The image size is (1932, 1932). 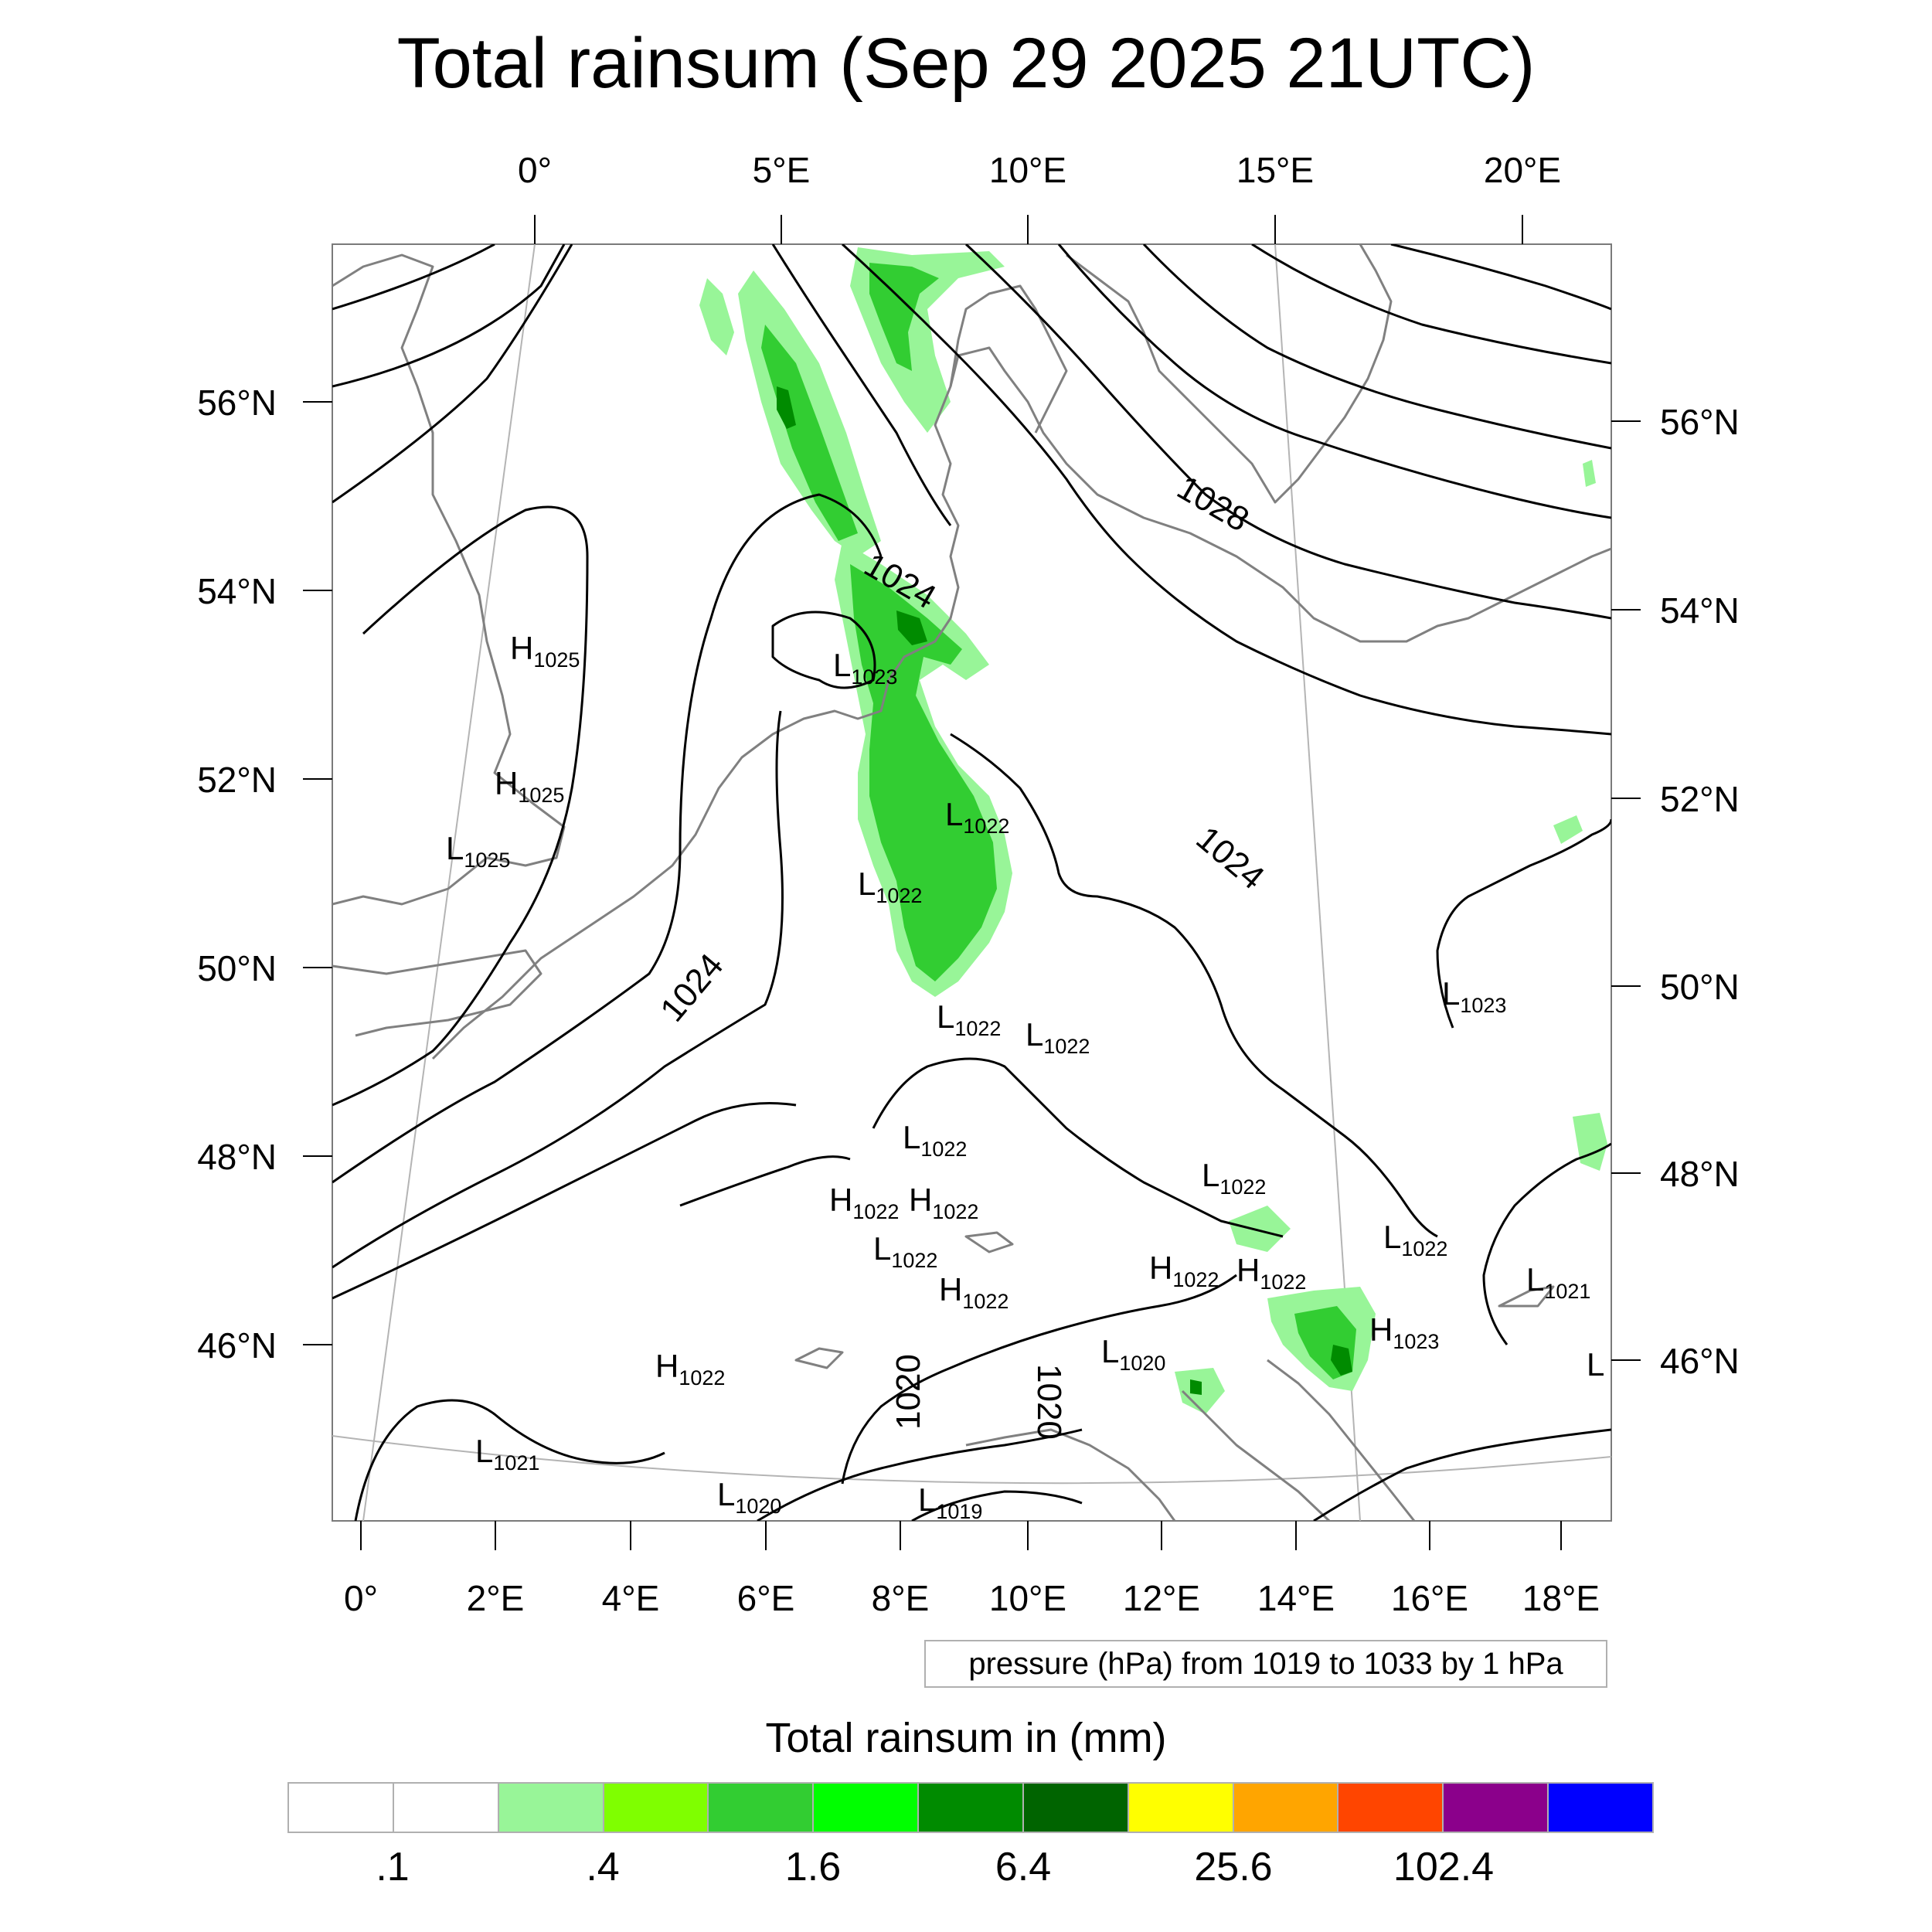 I want to click on rain-patch-hungary, so click(x=1590, y=1142).